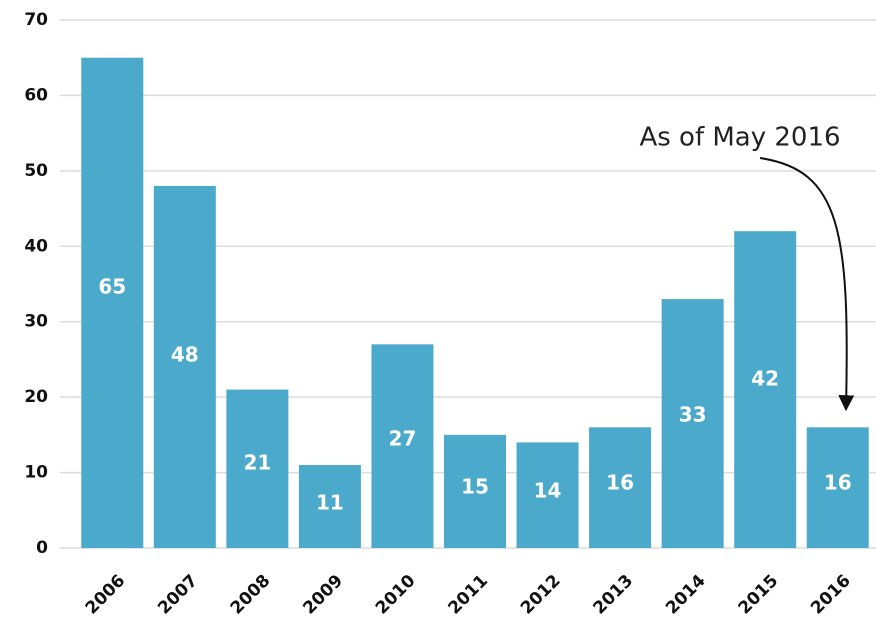 This screenshot has width=876, height=621. I want to click on x-tick-label: 2015, so click(759, 595).